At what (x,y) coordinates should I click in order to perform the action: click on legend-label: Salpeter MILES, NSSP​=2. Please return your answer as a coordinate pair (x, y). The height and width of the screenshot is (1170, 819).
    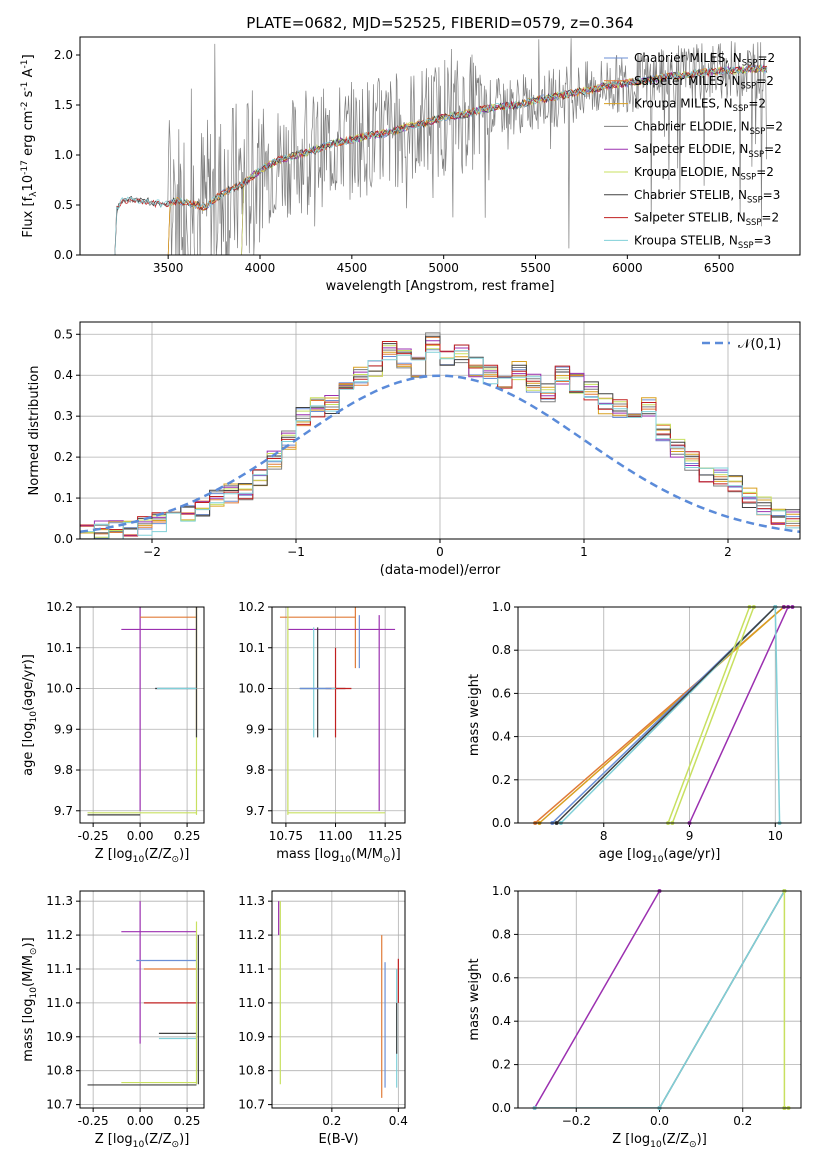
    Looking at the image, I should click on (704, 82).